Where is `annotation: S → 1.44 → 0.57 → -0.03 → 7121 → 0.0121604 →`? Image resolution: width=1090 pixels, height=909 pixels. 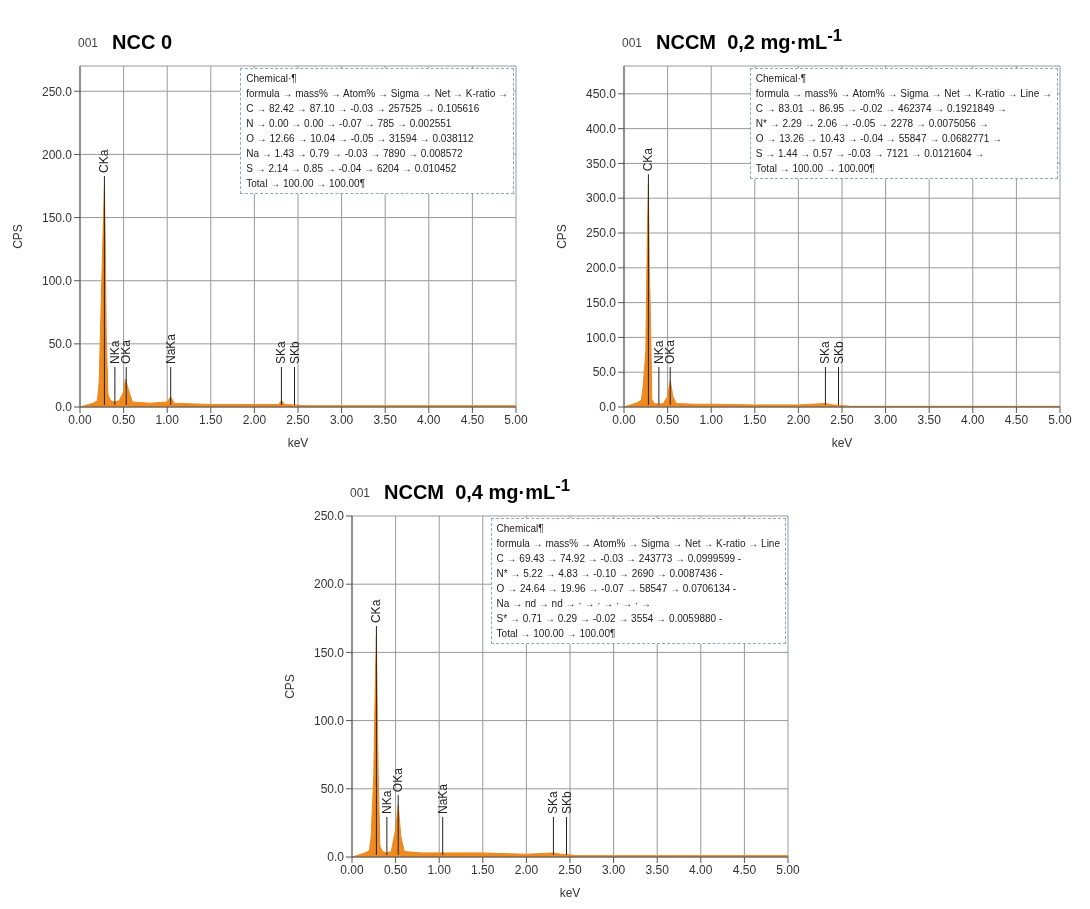
annotation: S → 1.44 → 0.57 → -0.03 → 7121 → 0.0121604 → is located at coordinates (870, 154).